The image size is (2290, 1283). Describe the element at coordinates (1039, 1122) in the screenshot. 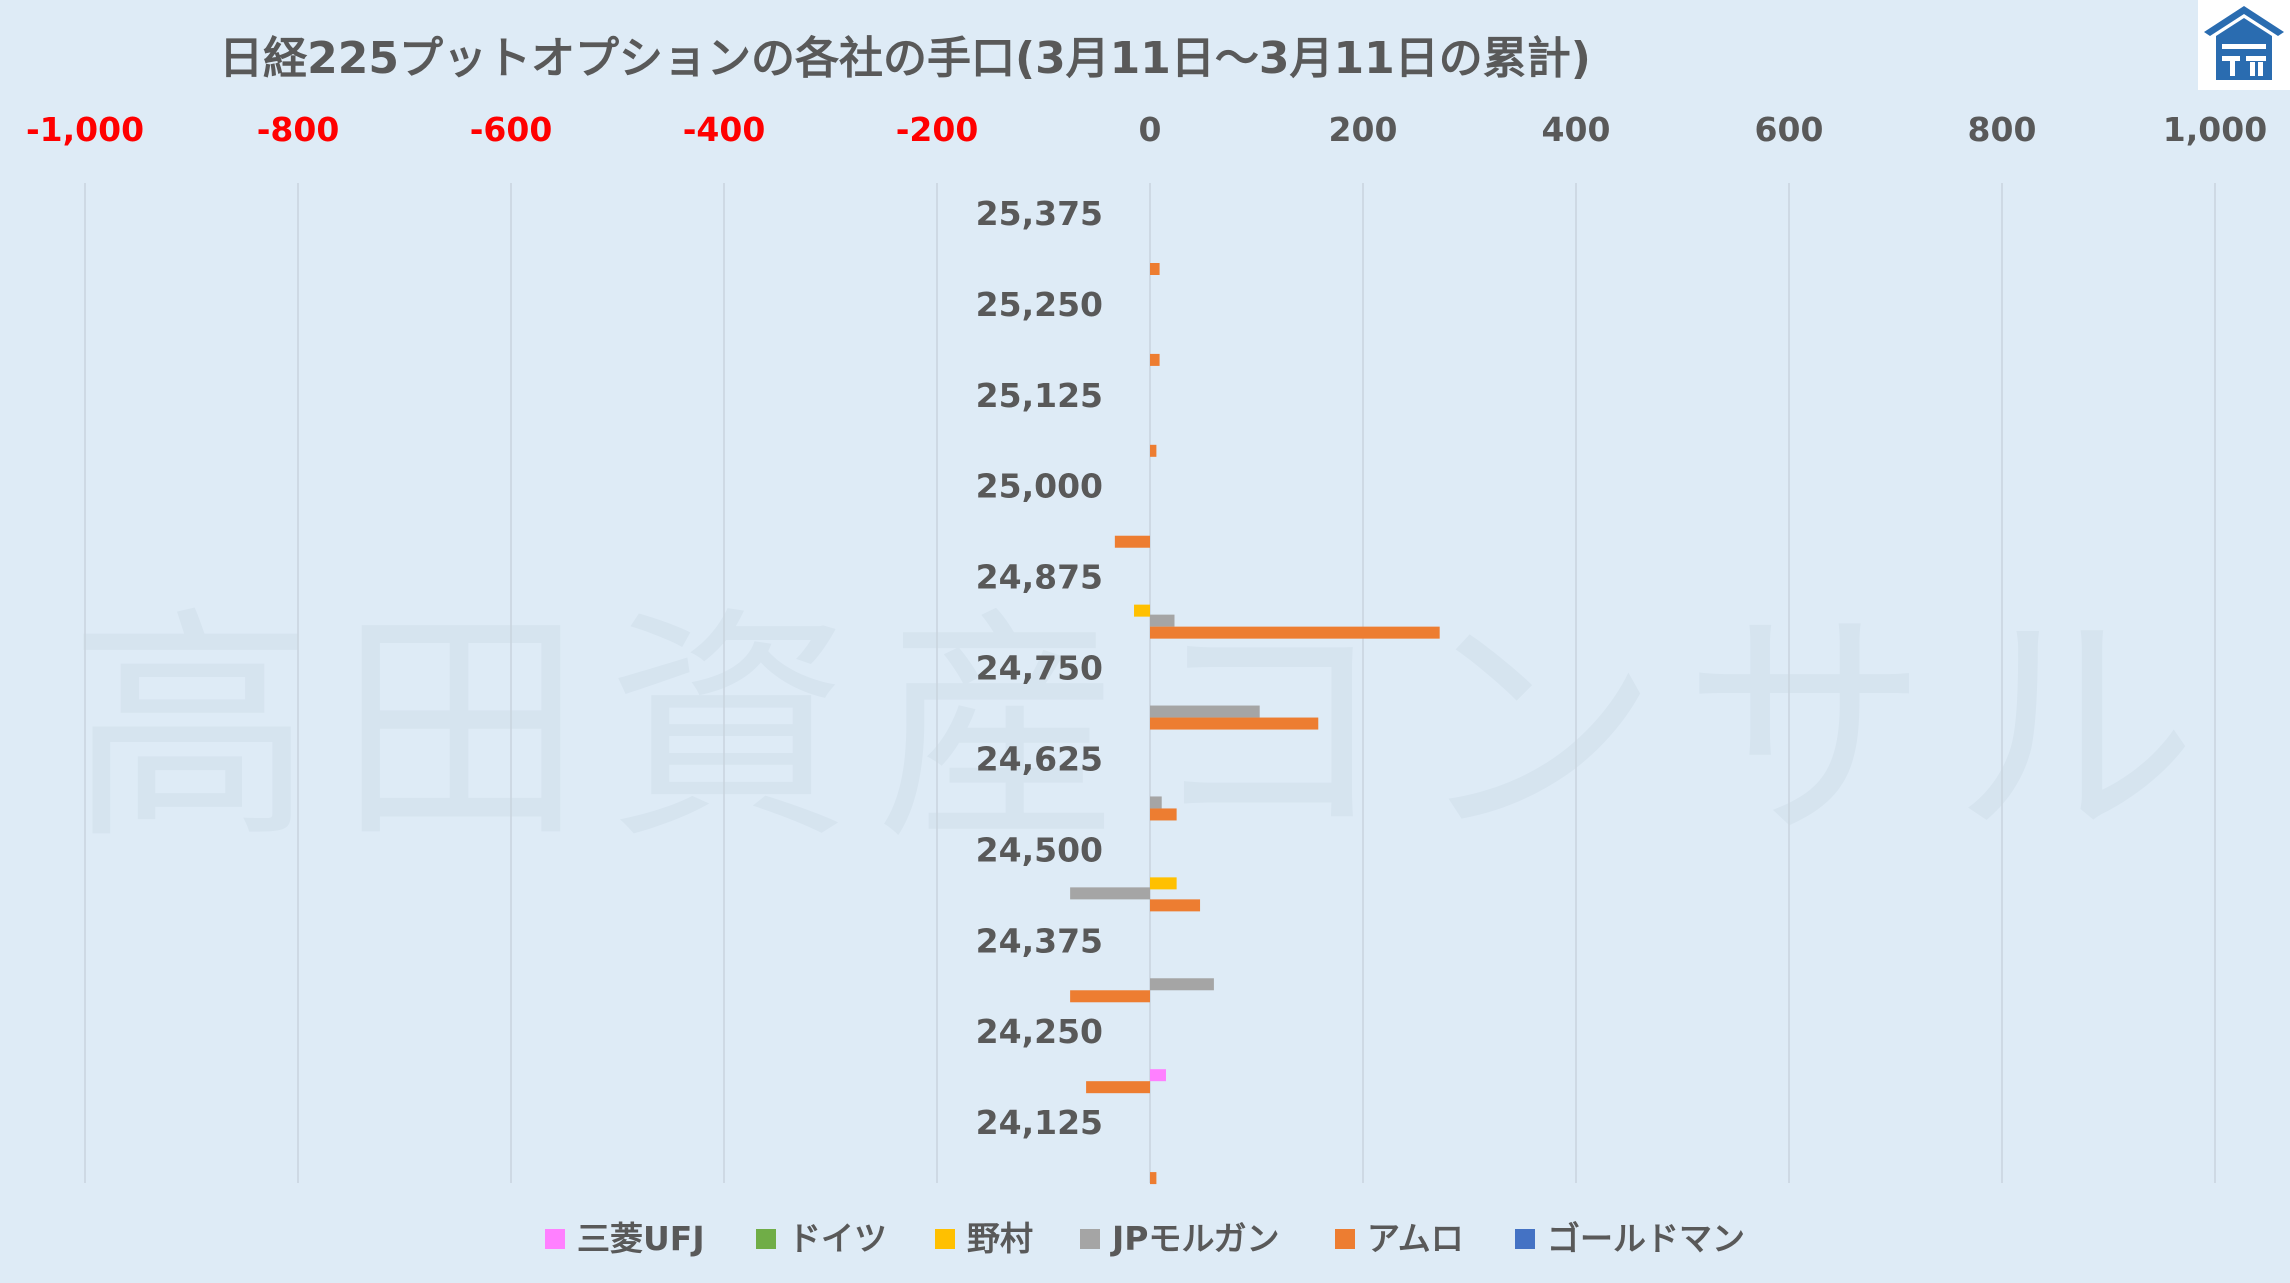

I see `y-tick-label: 24,125` at that location.